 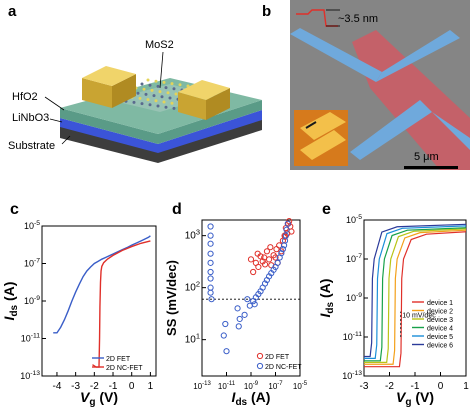 What do you see at coordinates (440, 303) in the screenshot?
I see `chart-e-legend-label: device 1` at bounding box center [440, 303].